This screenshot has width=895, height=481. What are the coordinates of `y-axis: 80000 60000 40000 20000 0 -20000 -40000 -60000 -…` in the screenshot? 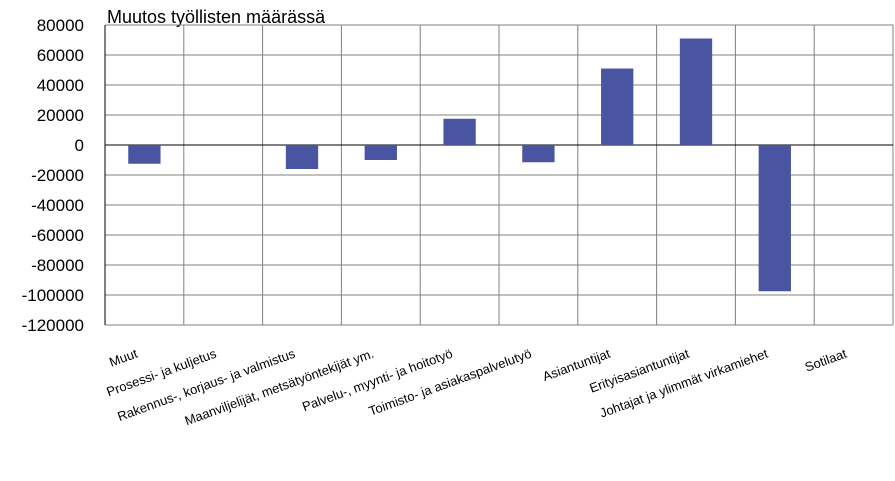 It's located at (64, 175).